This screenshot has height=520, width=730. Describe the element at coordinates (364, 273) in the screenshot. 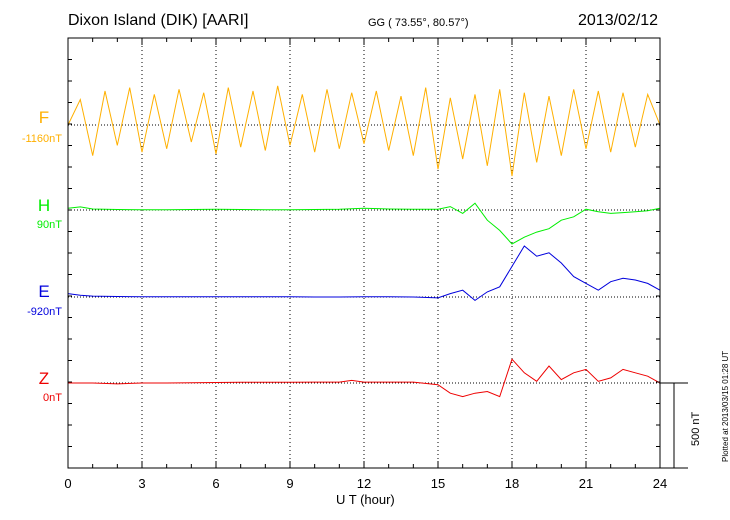

I see `series-line-E` at that location.